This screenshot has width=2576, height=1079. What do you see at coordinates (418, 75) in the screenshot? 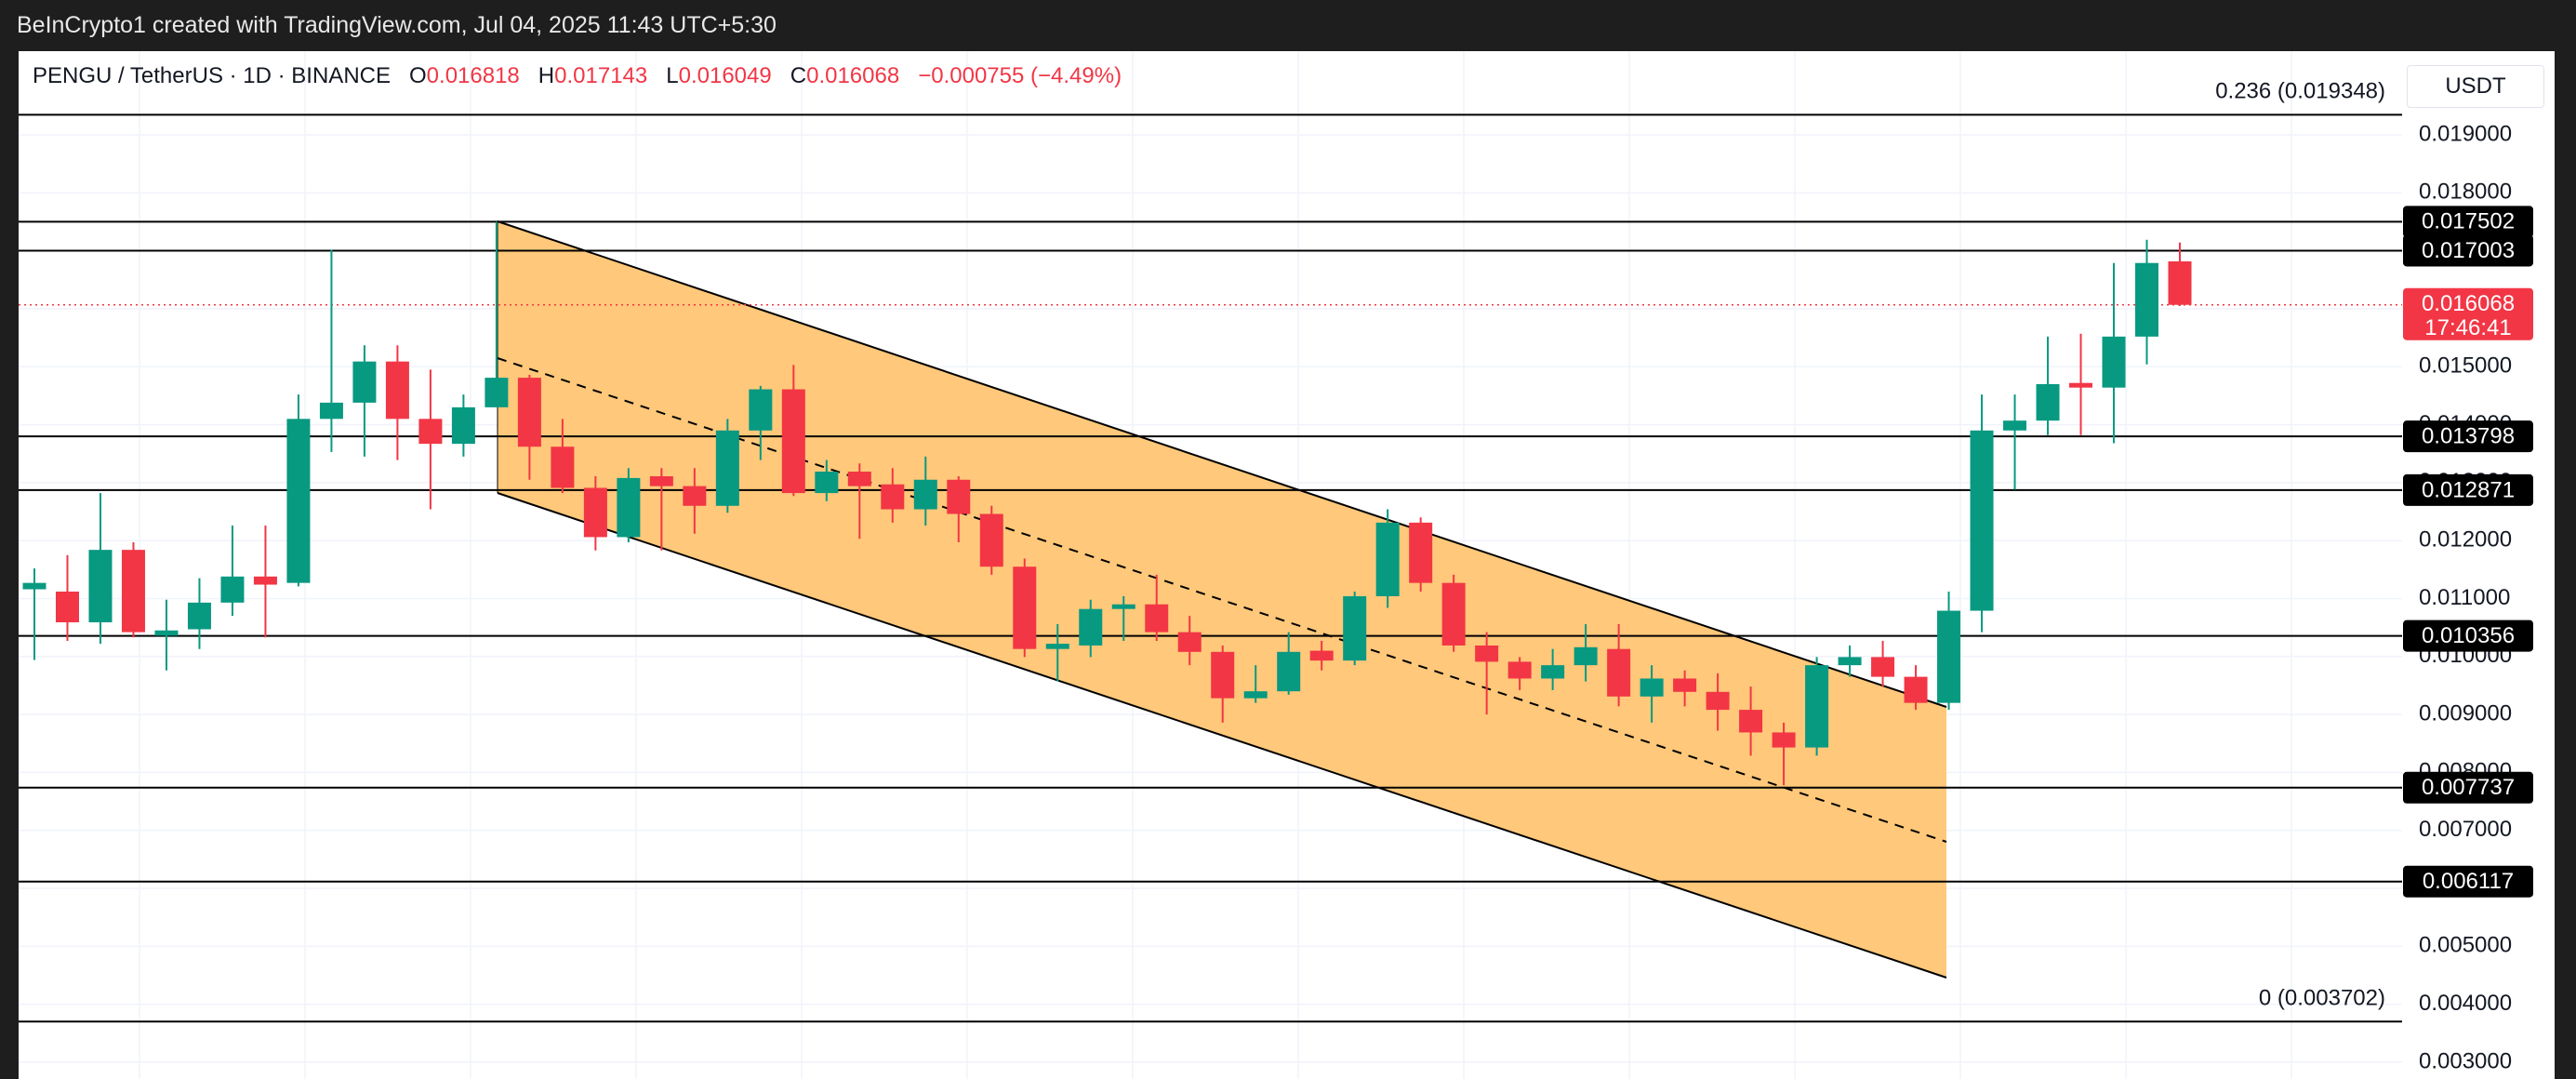
I see `open-label: O` at bounding box center [418, 75].